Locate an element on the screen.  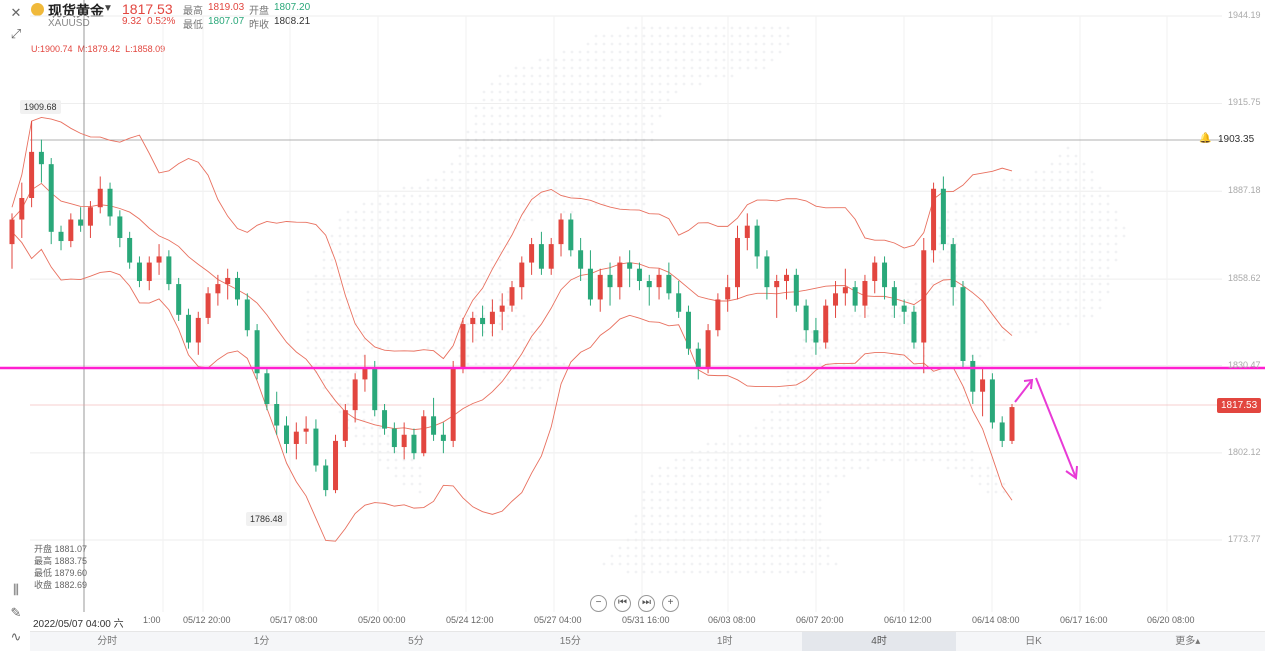
tab-4hour: 4时 is located at coordinates (879, 641).